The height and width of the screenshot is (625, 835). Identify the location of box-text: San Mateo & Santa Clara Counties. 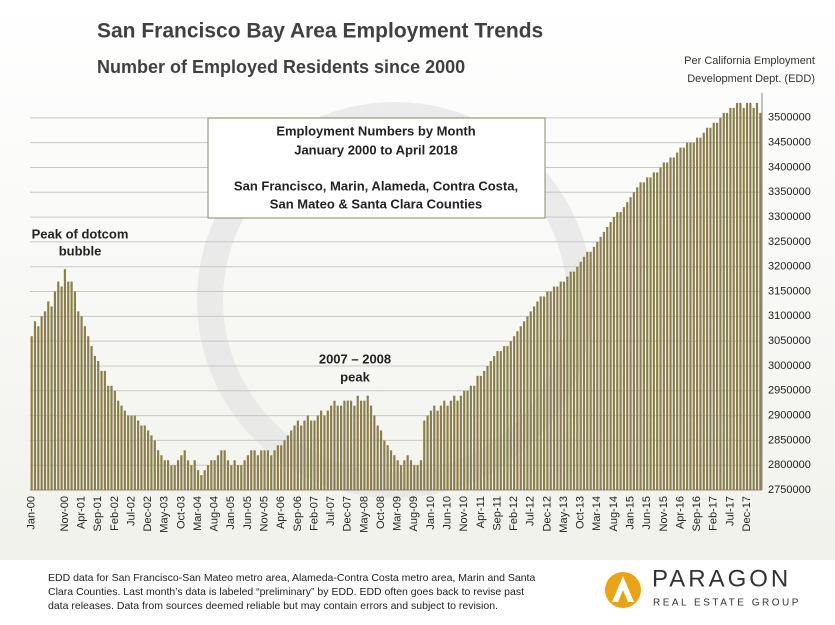
(376, 203).